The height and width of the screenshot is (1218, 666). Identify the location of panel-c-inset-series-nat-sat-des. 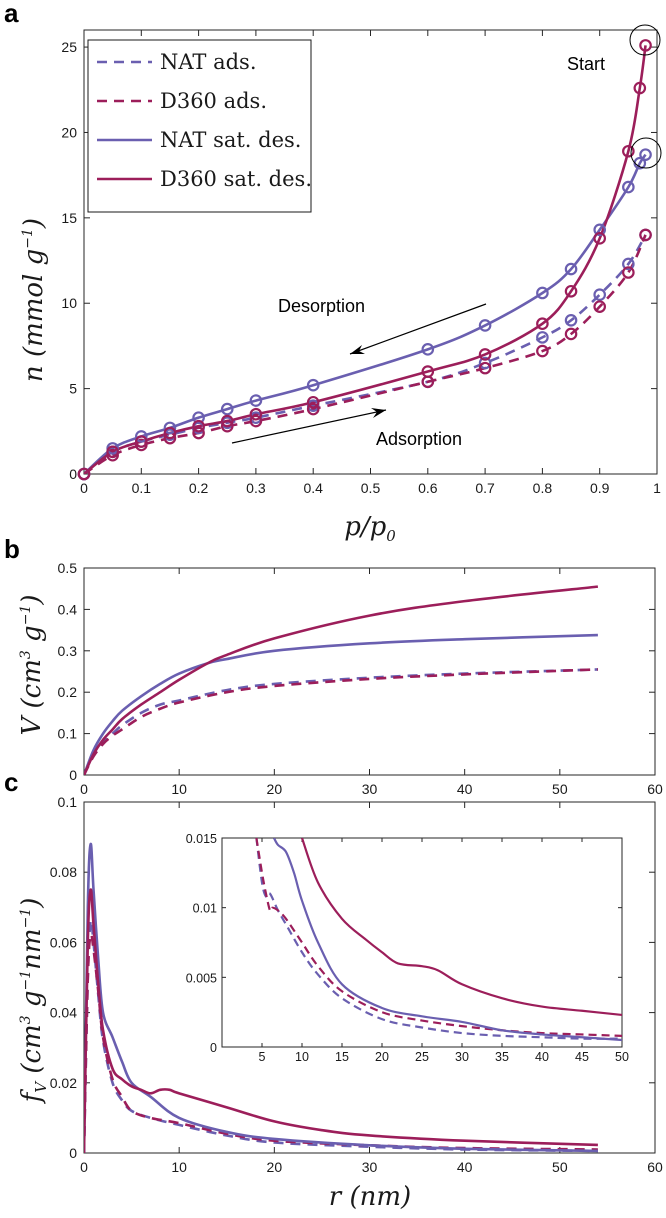
(447, 940).